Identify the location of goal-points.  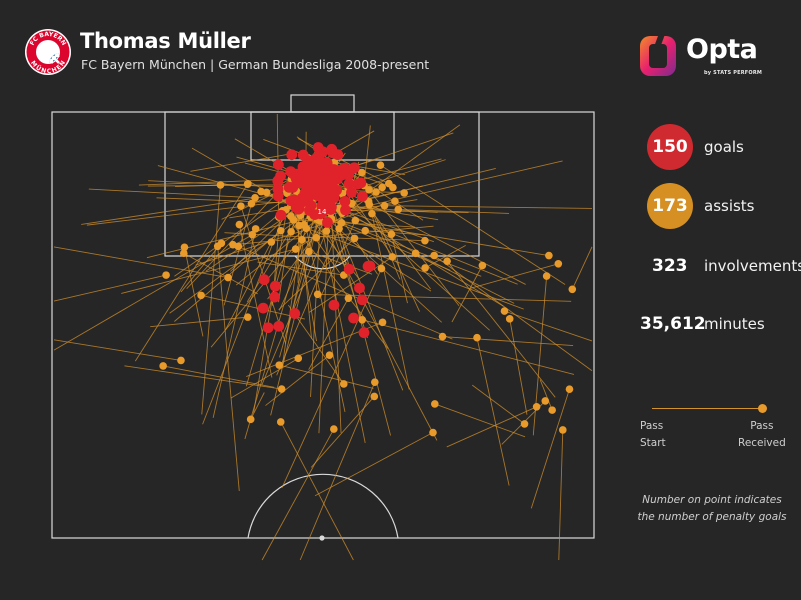
(316, 240).